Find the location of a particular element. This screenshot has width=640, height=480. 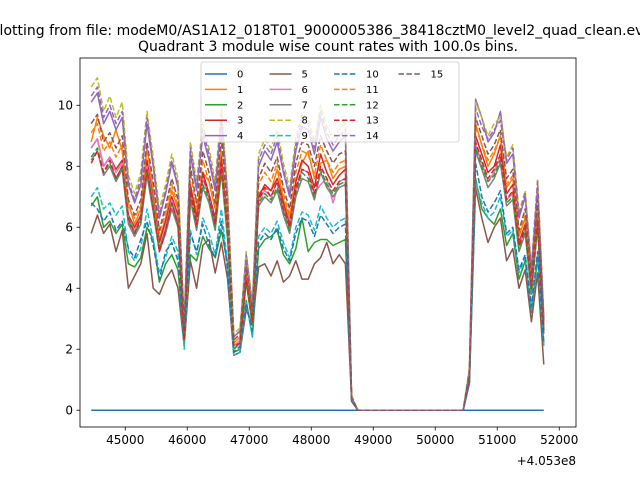

legend-label-1: 1 is located at coordinates (240, 90).